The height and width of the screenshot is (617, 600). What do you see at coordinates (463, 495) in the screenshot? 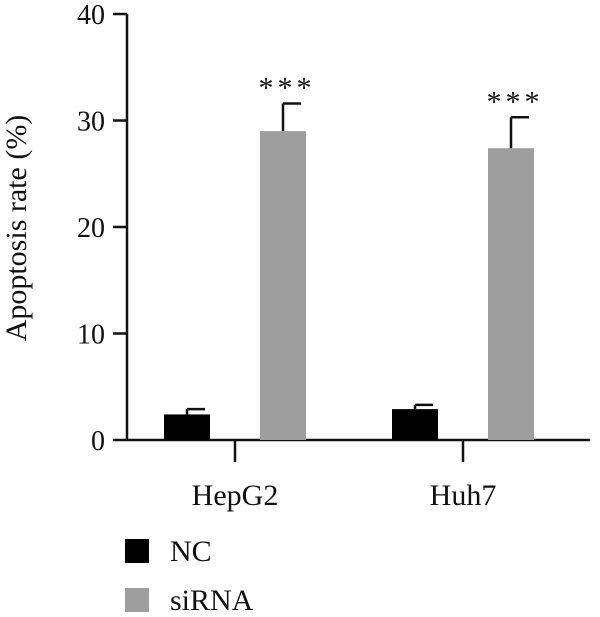
I see `x-tick-label: Huh7` at bounding box center [463, 495].